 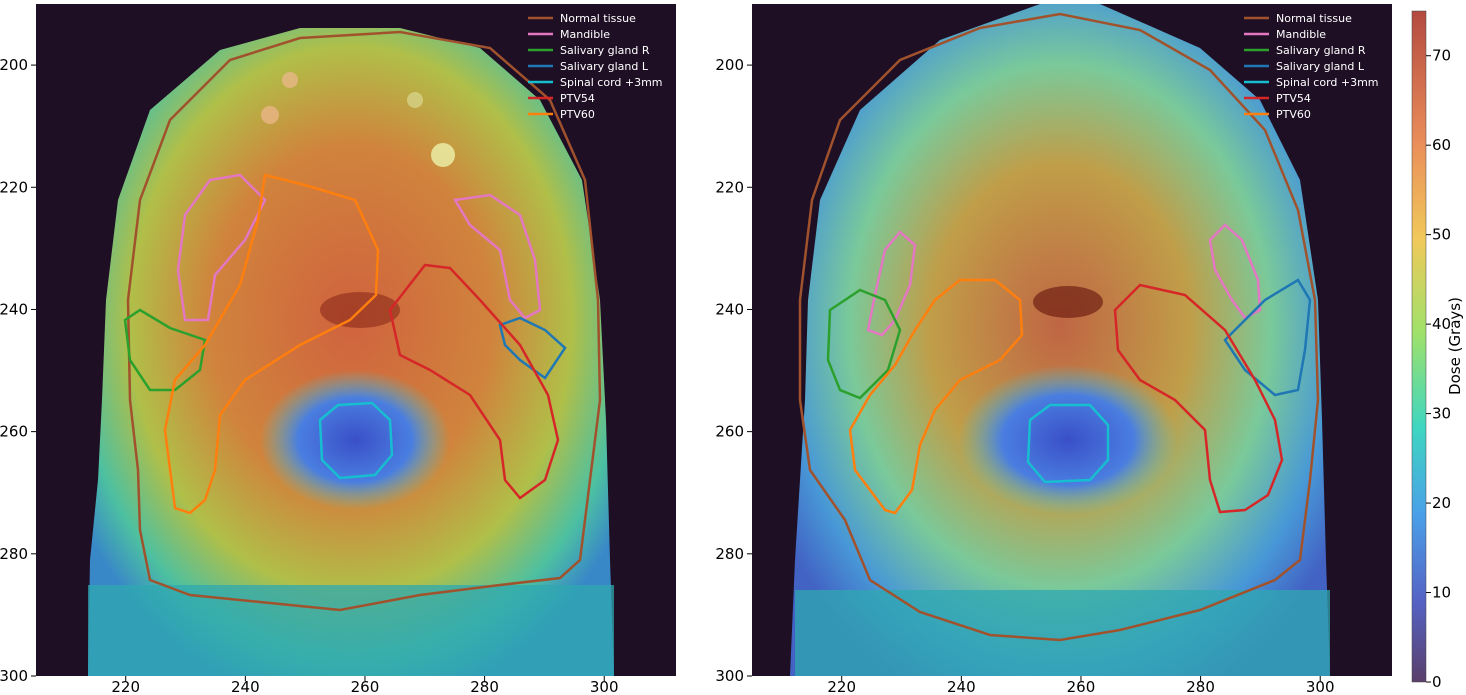 What do you see at coordinates (1068, 443) in the screenshot?
I see `right-contour-spinal-cord` at bounding box center [1068, 443].